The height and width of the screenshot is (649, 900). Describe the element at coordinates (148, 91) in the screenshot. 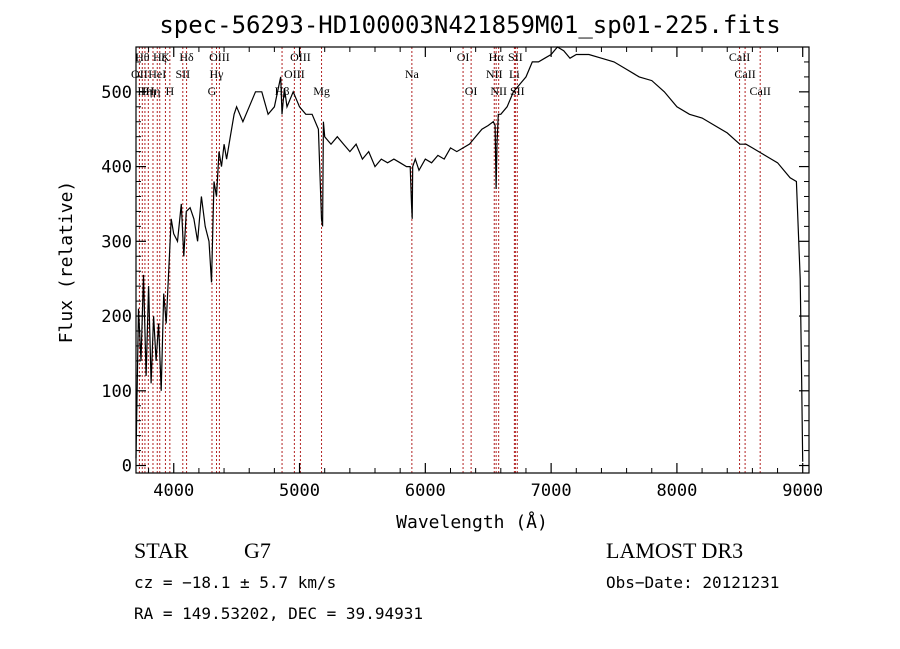

I see `line-label-3: Hη` at that location.